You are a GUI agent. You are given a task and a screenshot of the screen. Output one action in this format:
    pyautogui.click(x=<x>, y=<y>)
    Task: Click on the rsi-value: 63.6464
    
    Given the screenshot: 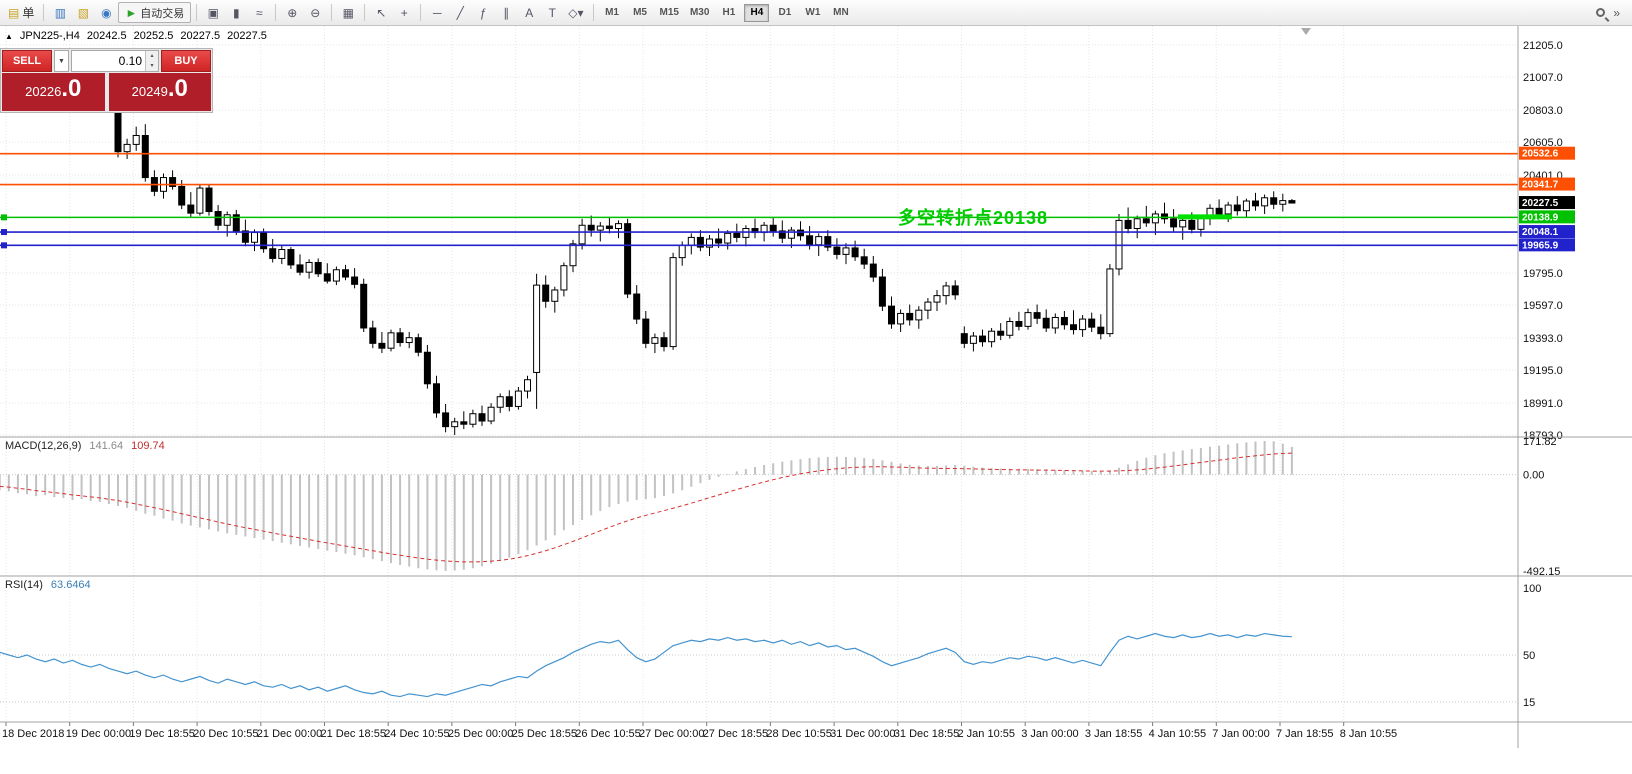 What is the action you would take?
    pyautogui.click(x=70, y=585)
    